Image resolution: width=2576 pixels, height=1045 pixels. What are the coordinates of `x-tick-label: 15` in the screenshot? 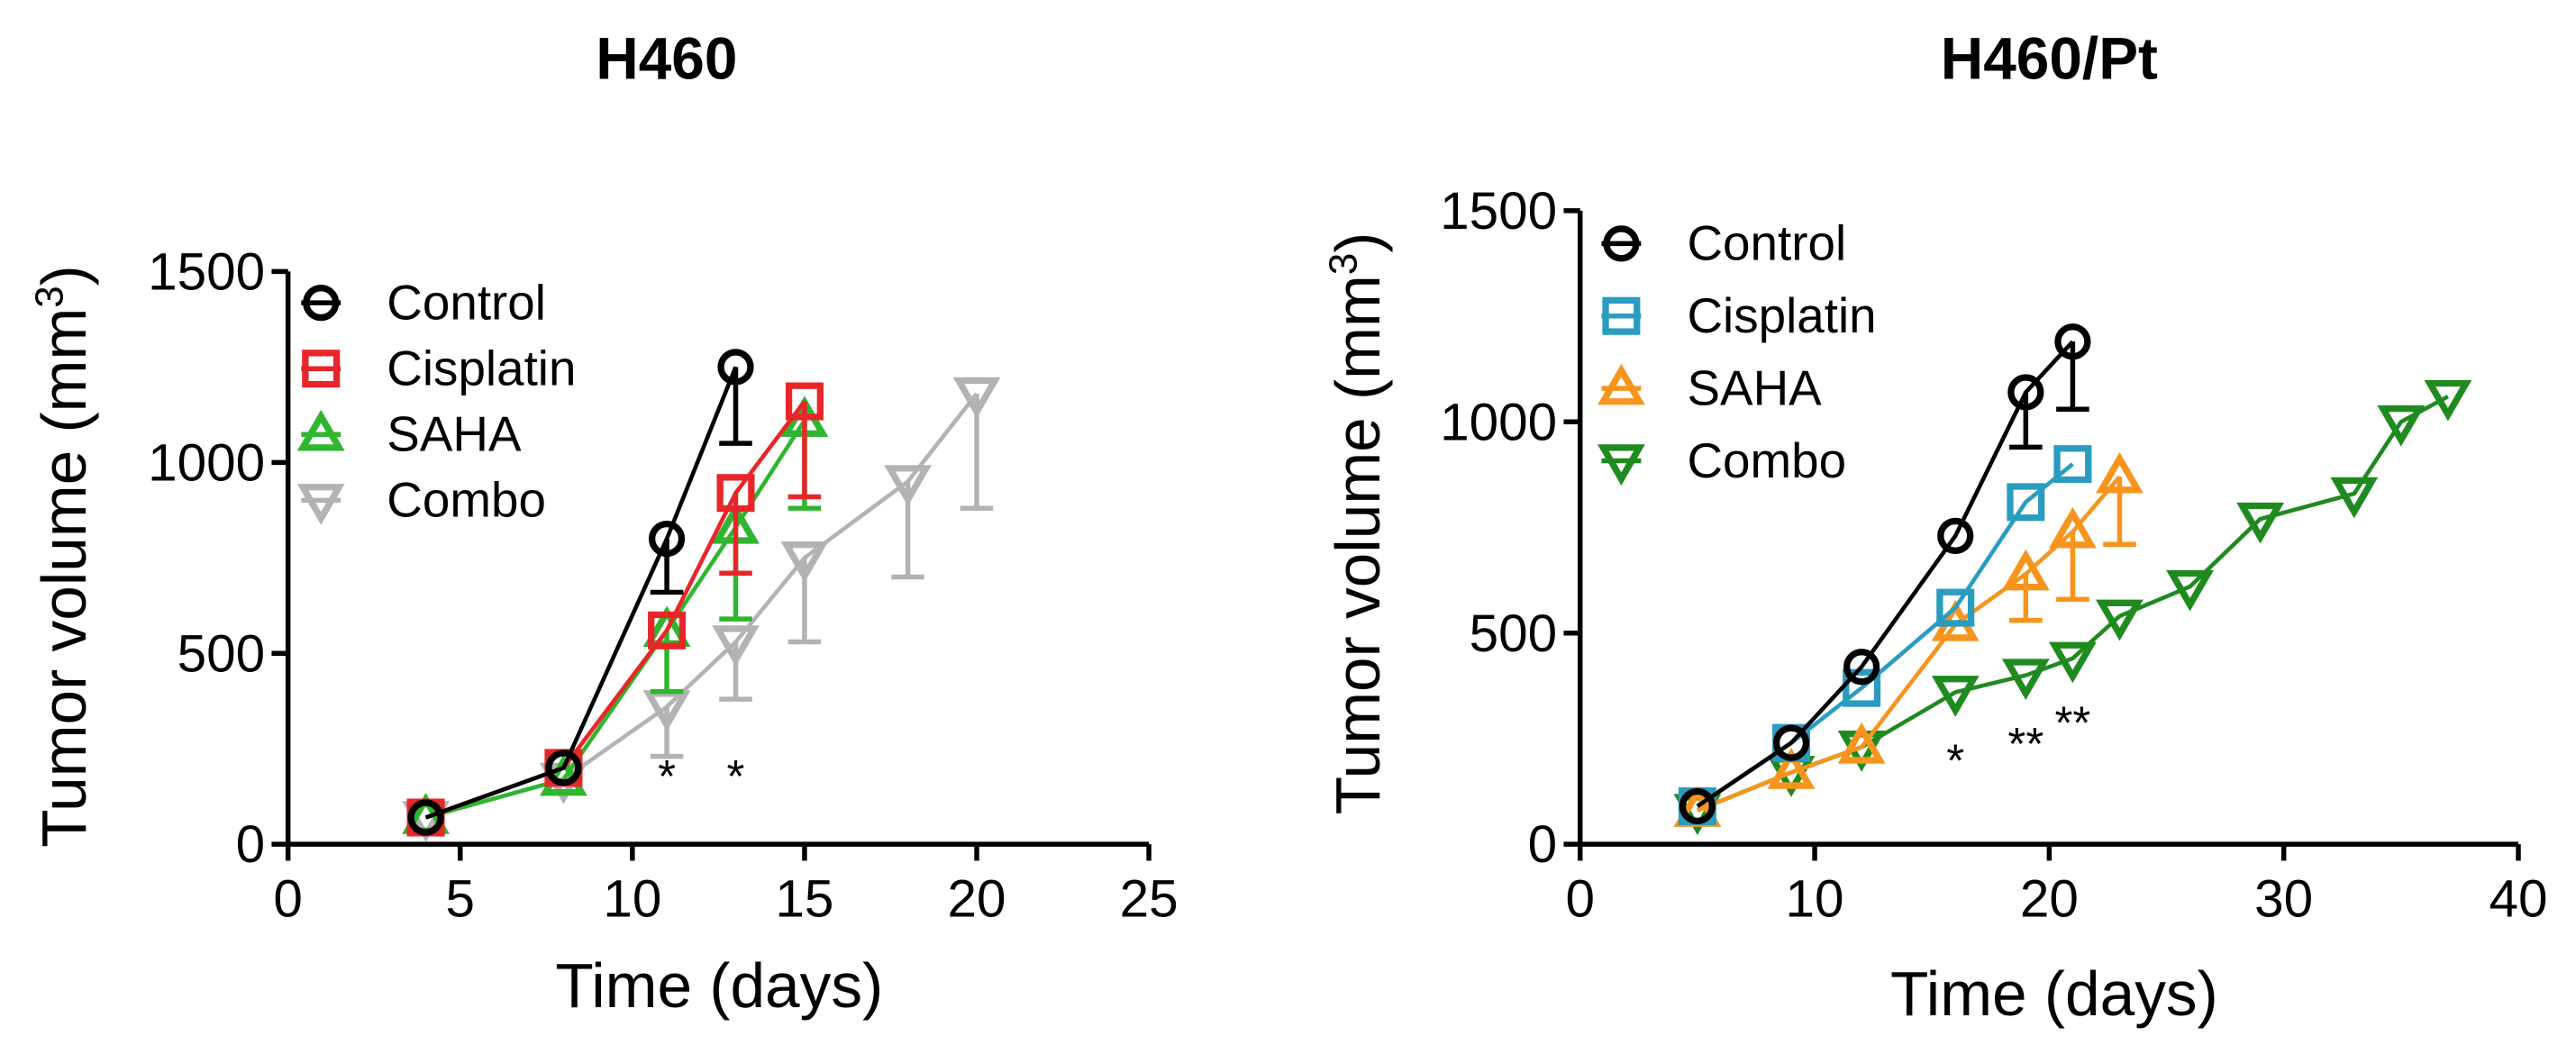 It's located at (804, 900).